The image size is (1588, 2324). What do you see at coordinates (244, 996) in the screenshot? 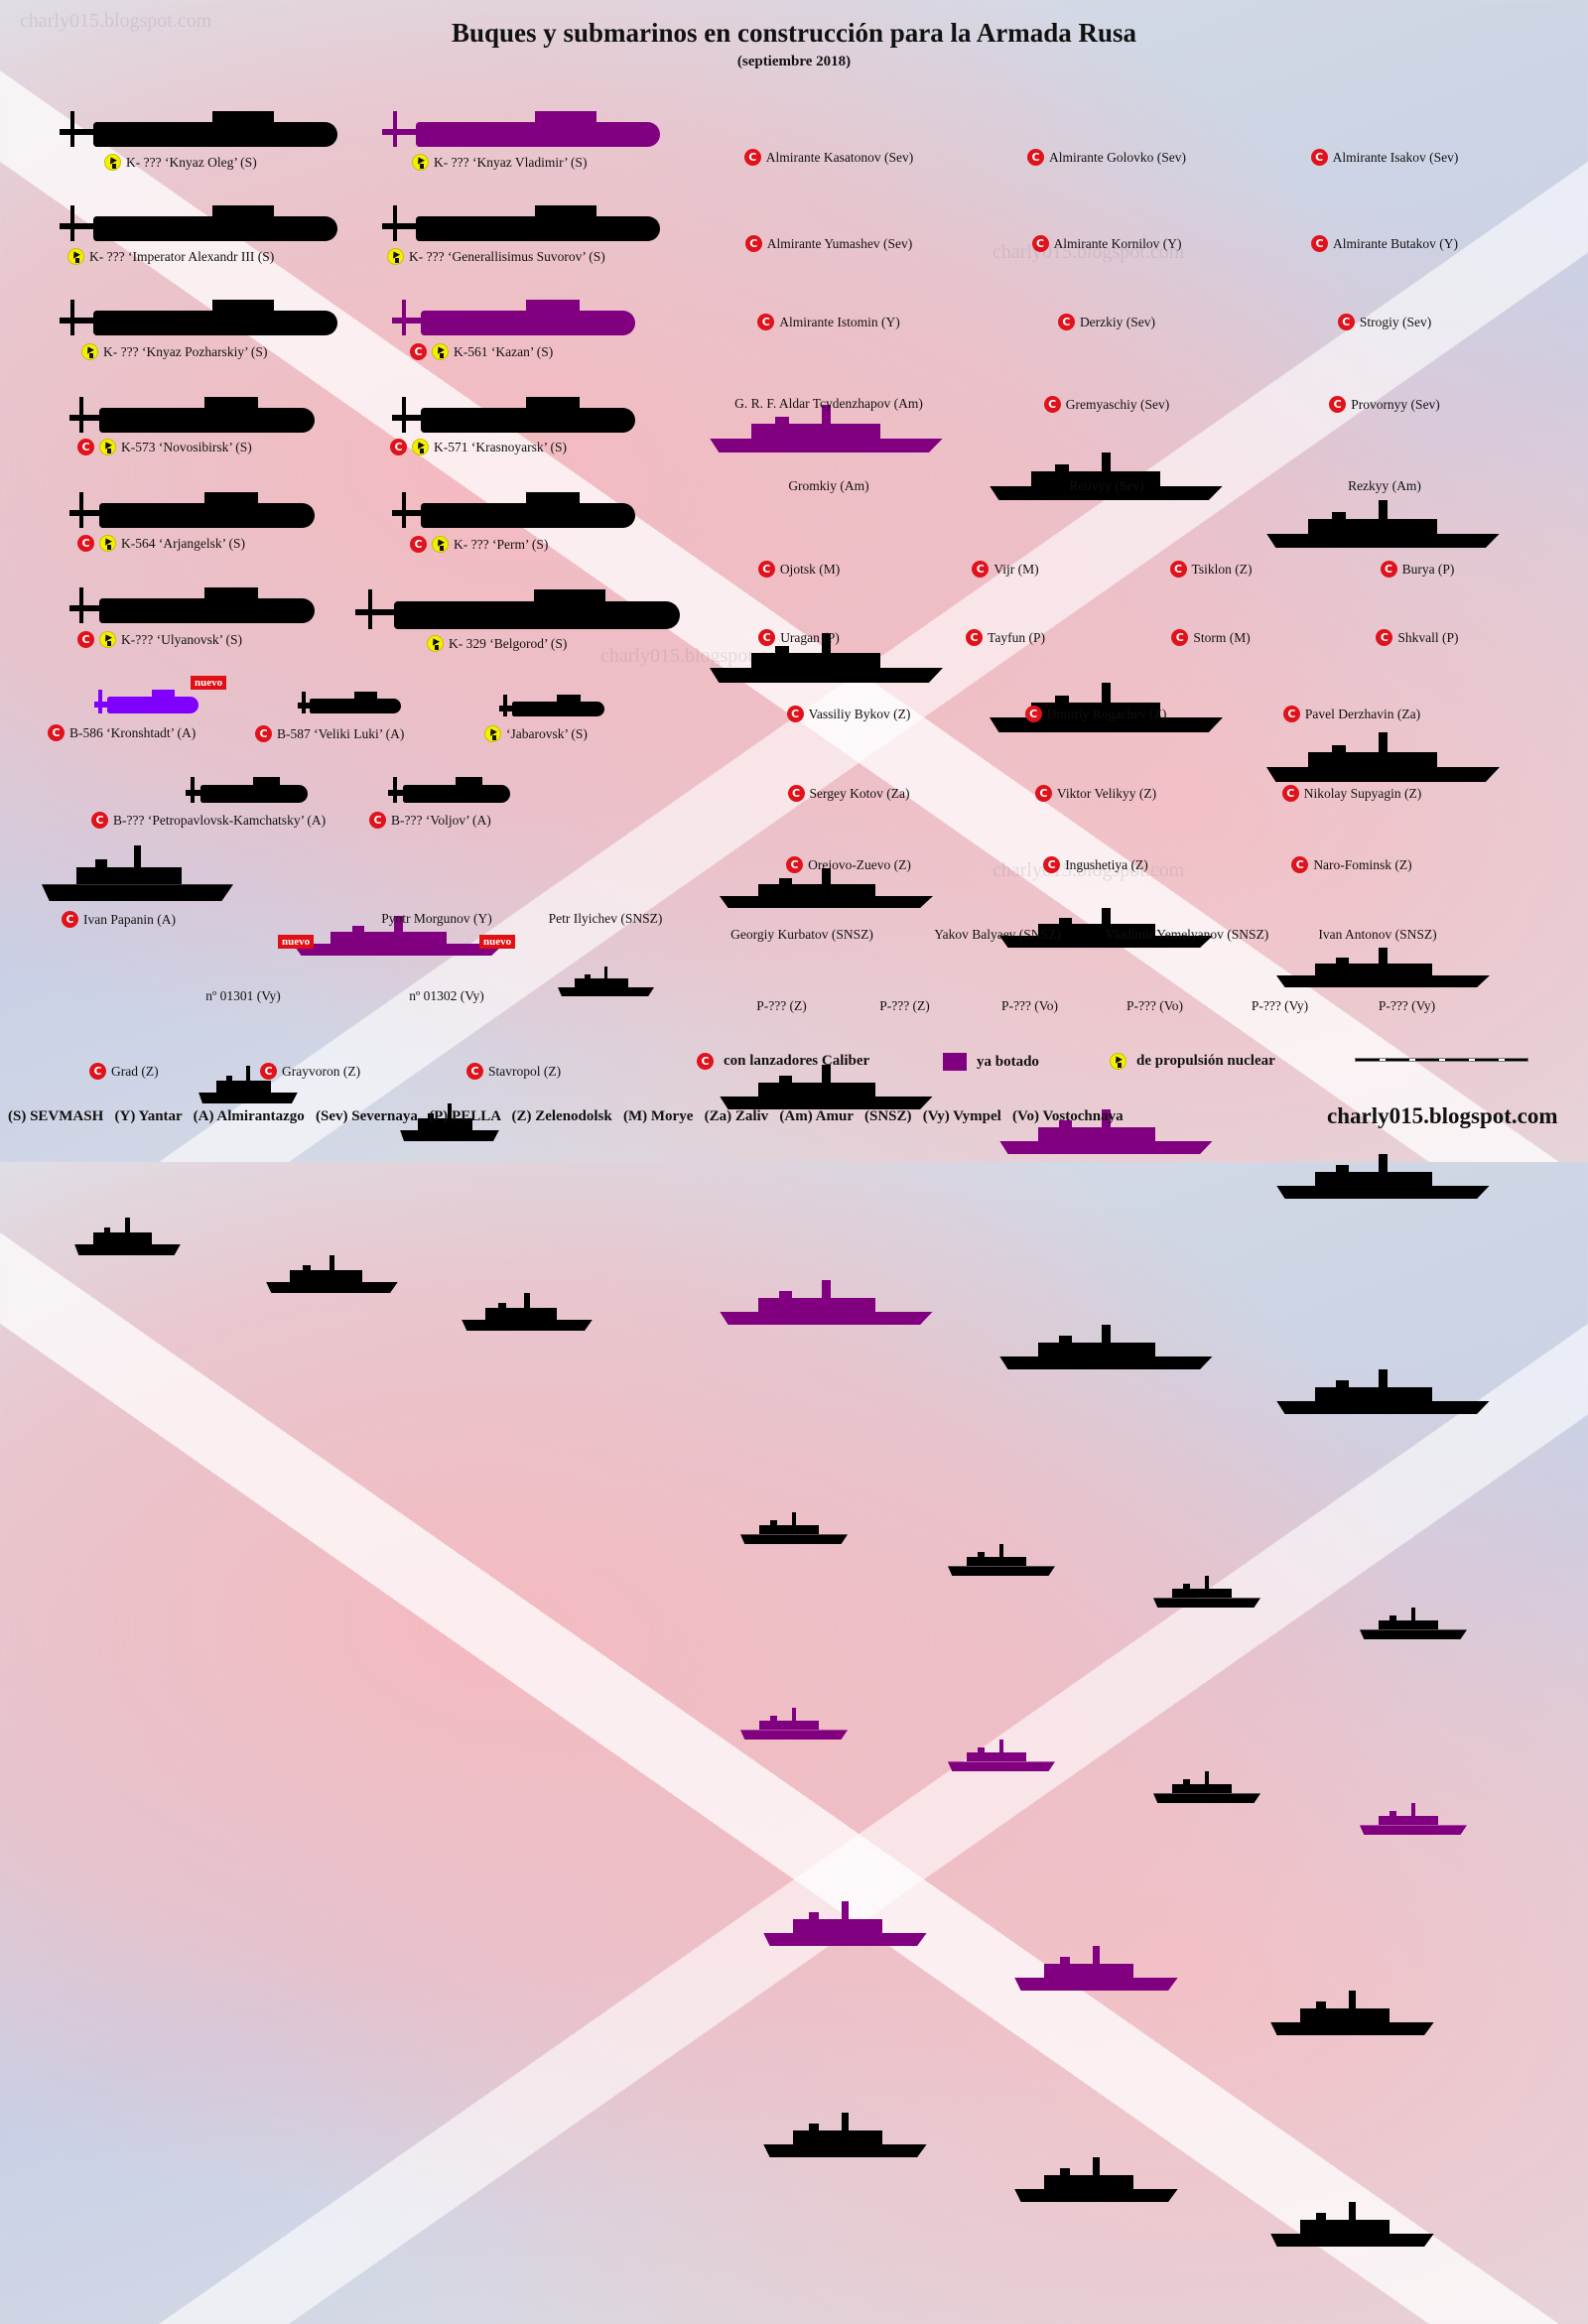
I see `vessel-label: nº 01301 (Vy)` at bounding box center [244, 996].